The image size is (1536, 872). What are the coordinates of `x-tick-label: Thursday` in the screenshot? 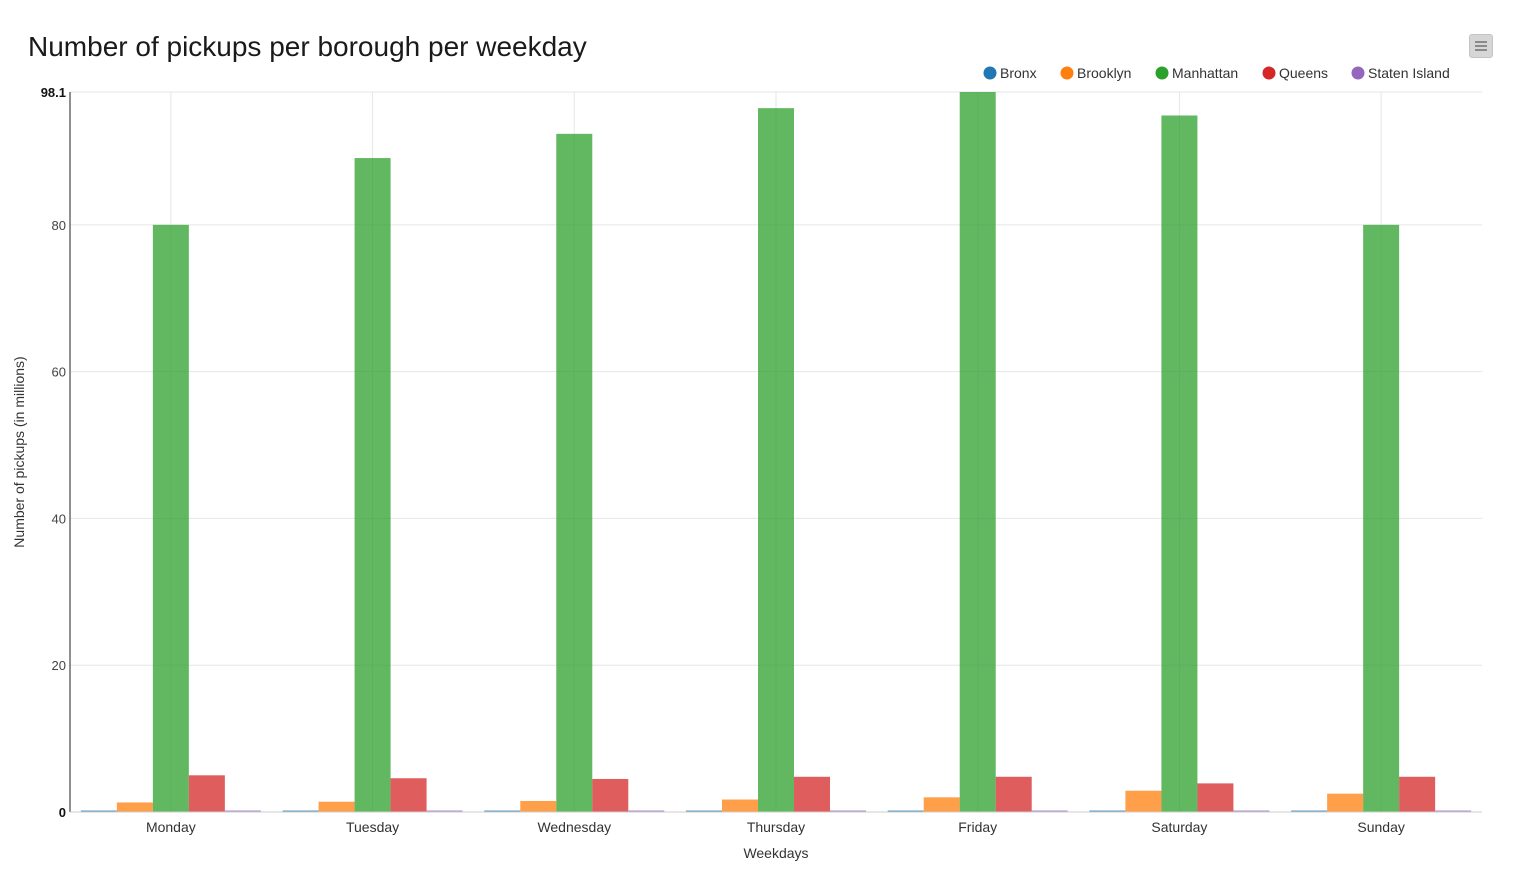 It's located at (776, 827).